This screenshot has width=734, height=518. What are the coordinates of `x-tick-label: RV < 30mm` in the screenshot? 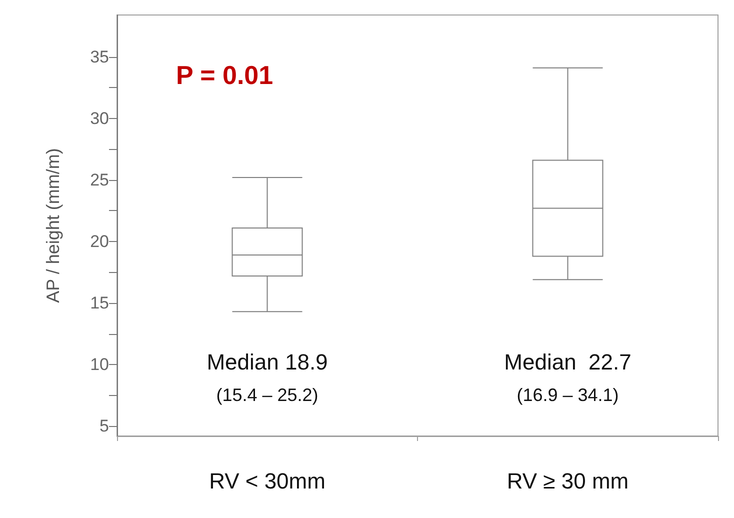 It's located at (267, 481).